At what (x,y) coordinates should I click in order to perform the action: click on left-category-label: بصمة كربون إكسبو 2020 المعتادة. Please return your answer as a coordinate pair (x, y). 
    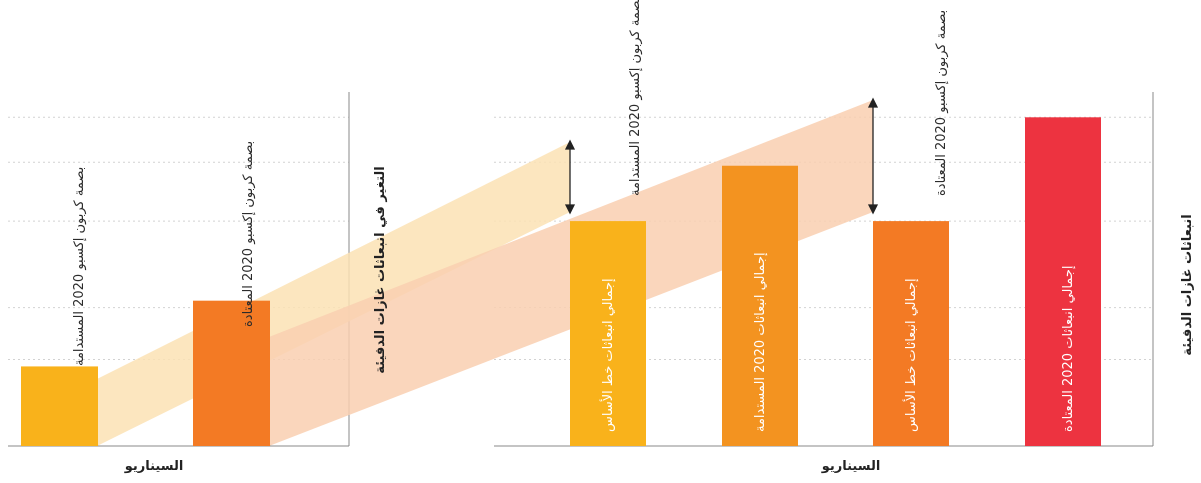
    Looking at the image, I should click on (248, 234).